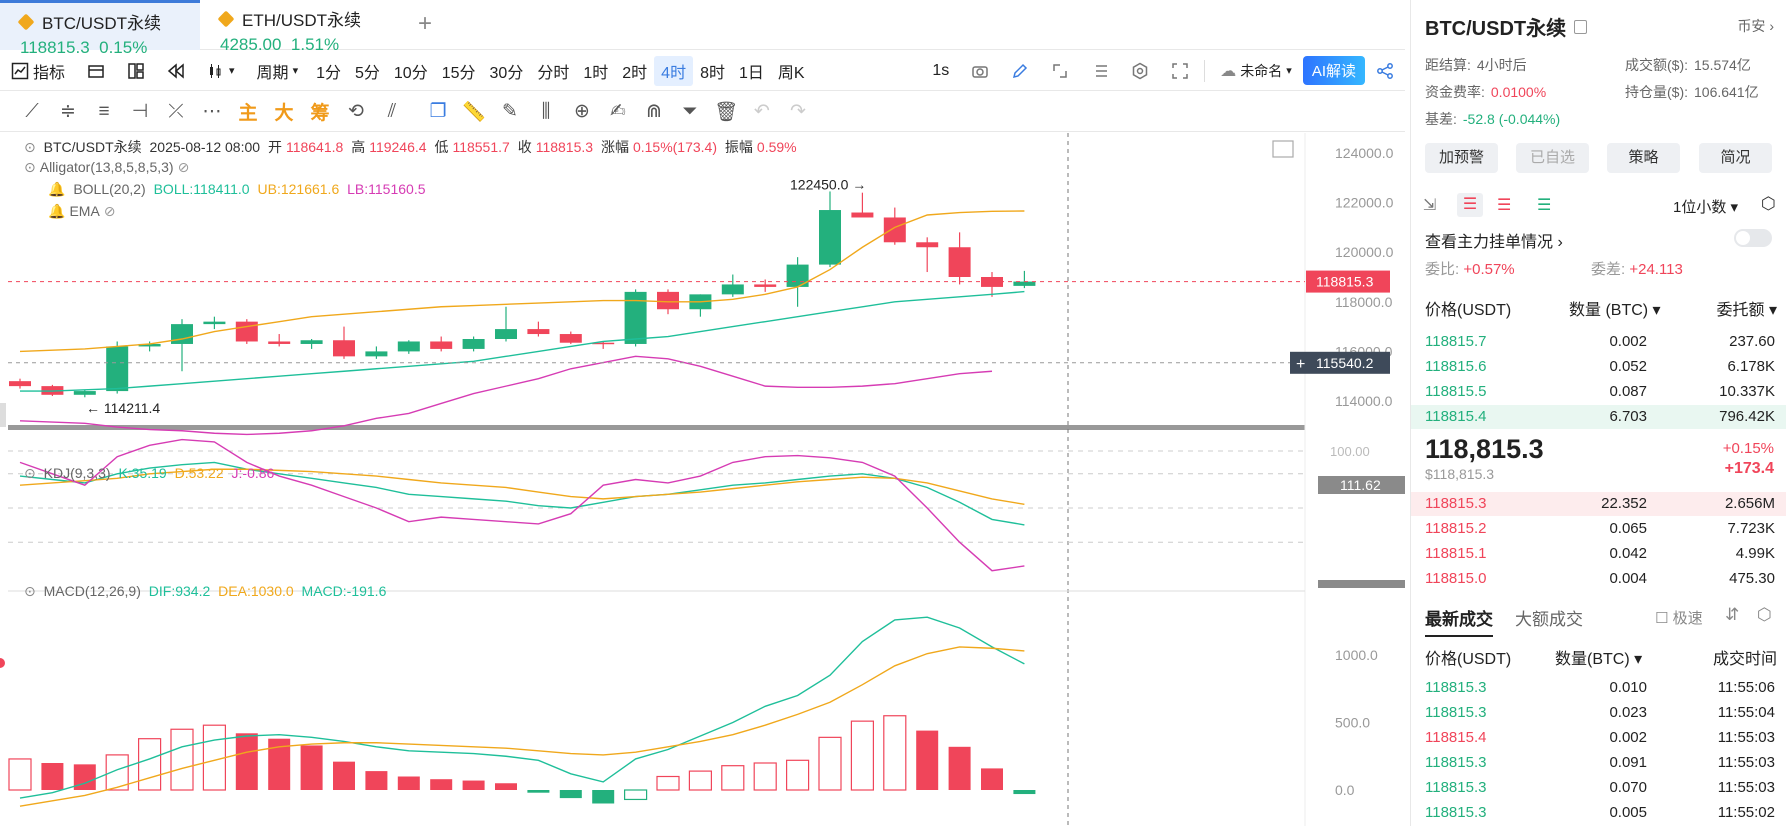  What do you see at coordinates (1598, 504) in the screenshot?
I see `orderbook-row: 118815.3 22.352 2.656M` at bounding box center [1598, 504].